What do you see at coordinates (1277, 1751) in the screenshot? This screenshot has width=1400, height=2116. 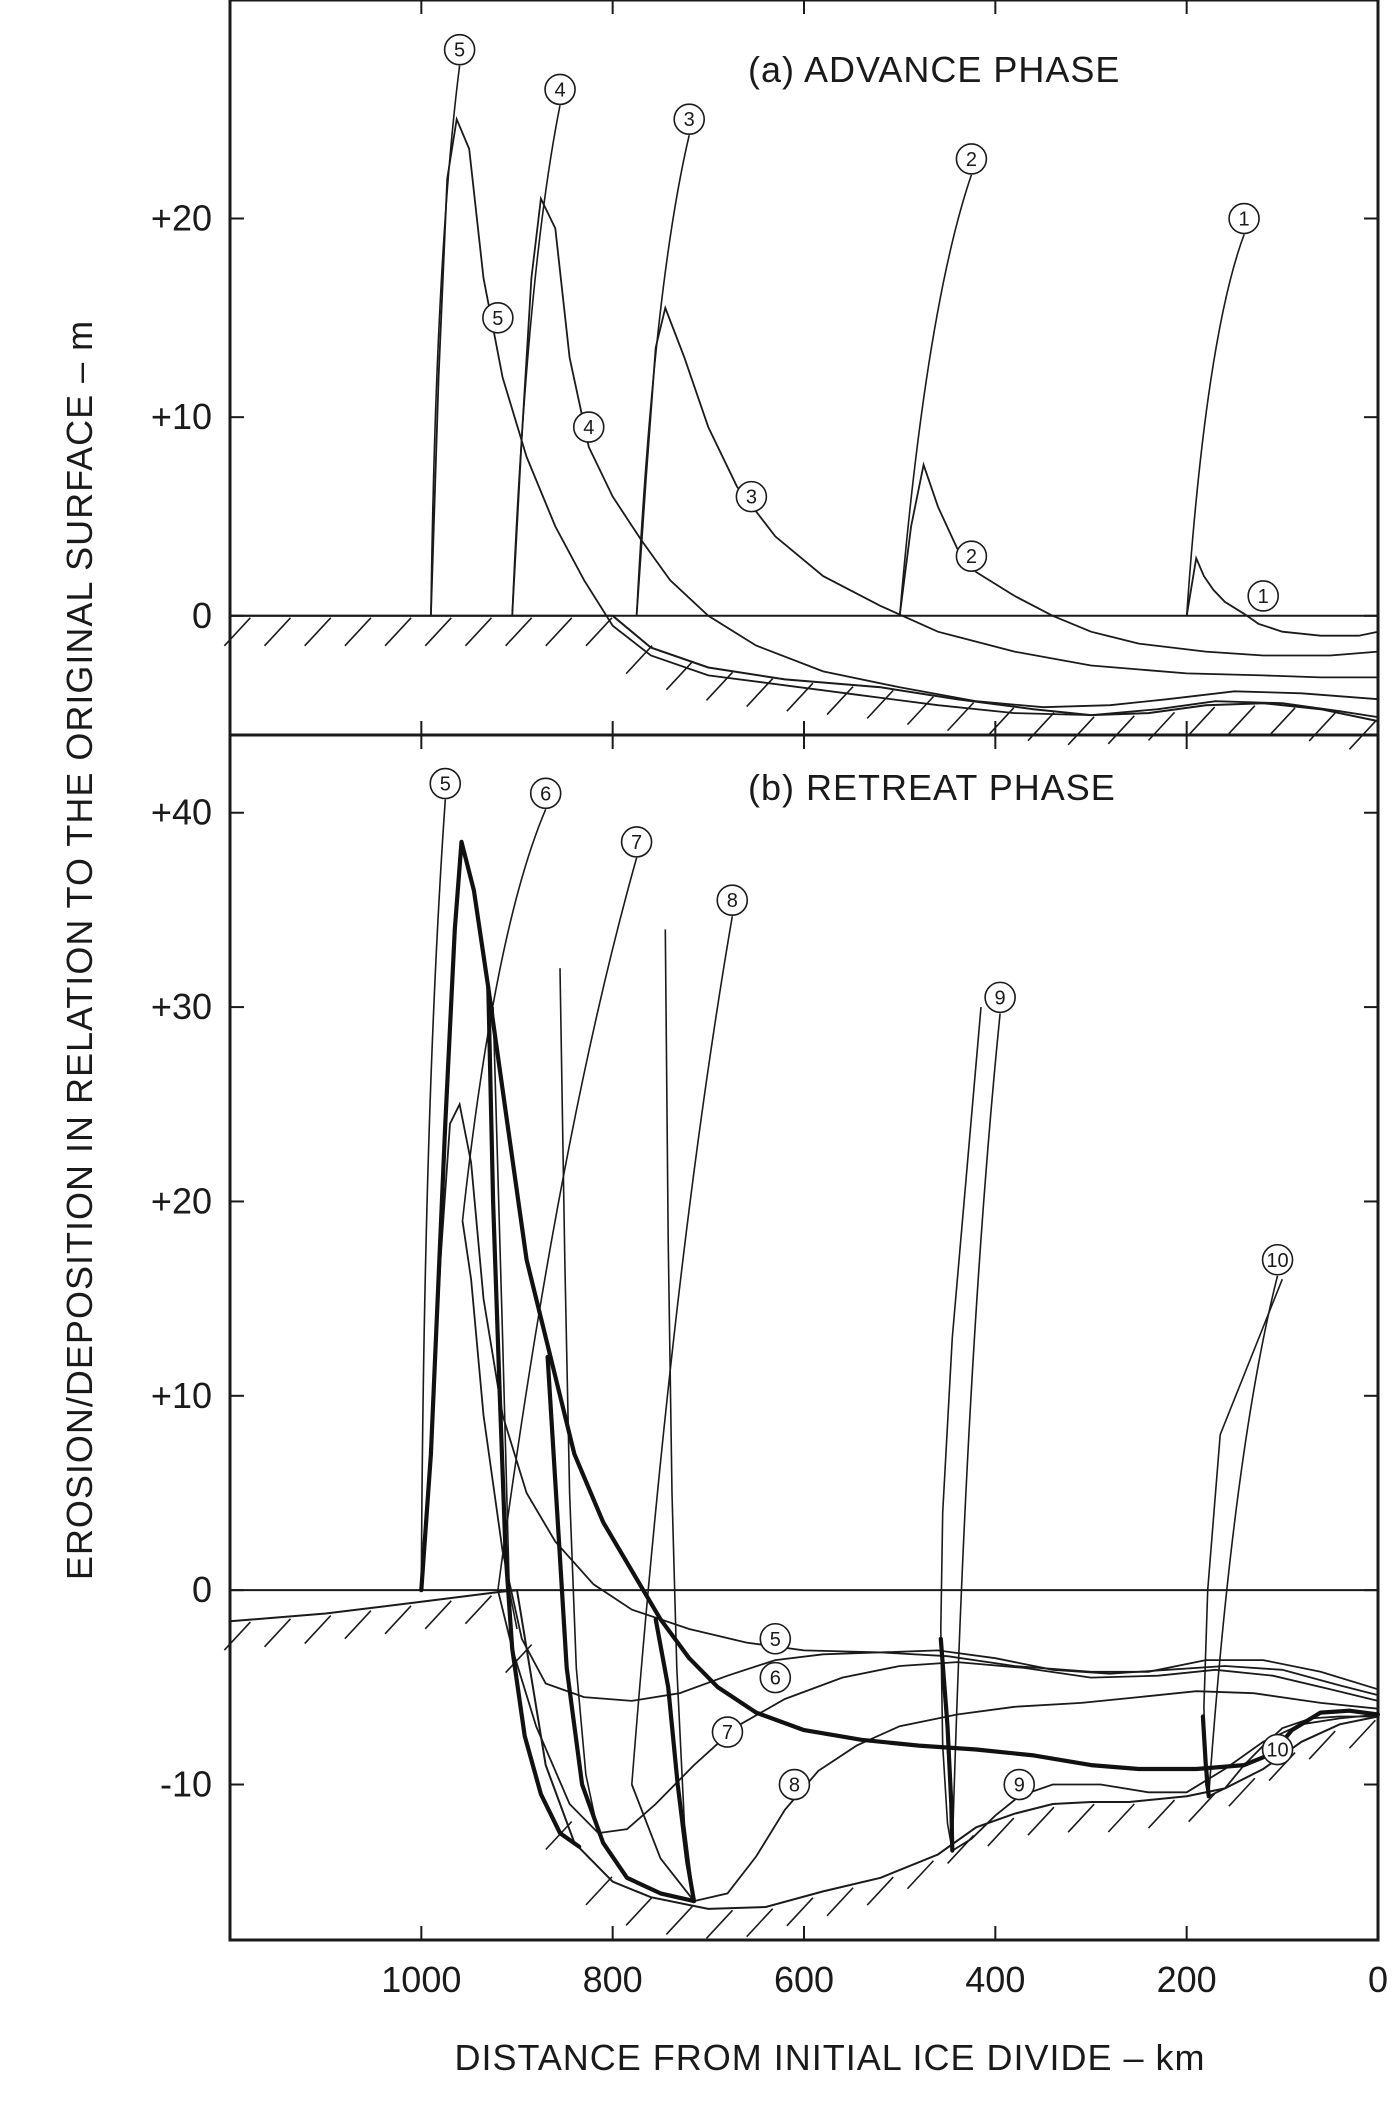 I see `curve-label: 10` at bounding box center [1277, 1751].